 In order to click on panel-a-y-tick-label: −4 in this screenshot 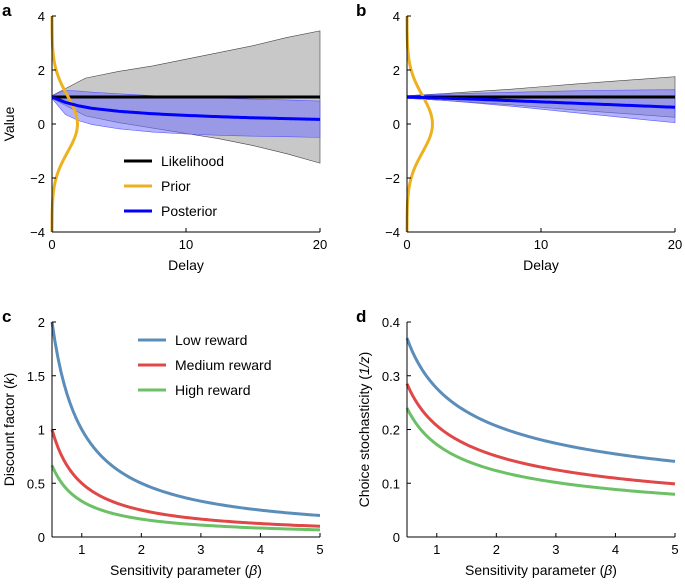, I will do `click(37, 232)`.